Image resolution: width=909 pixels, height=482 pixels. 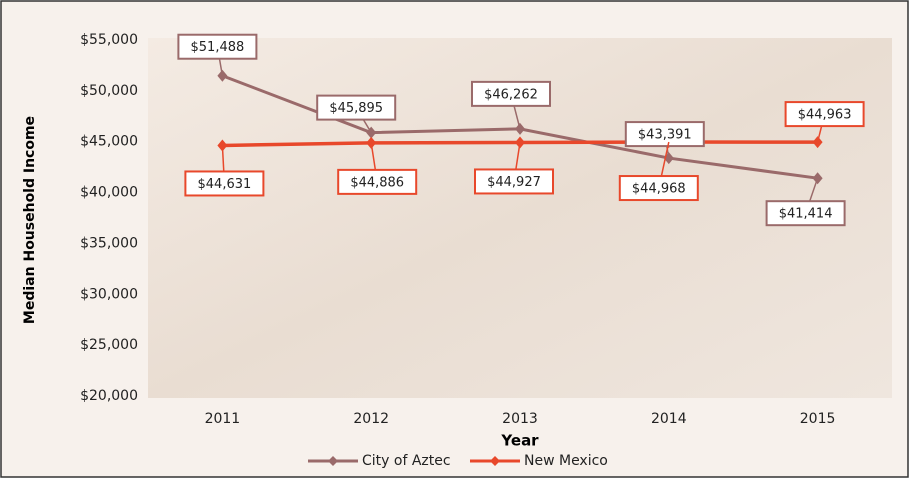 What do you see at coordinates (519, 441) in the screenshot?
I see `x-axis-label: Year` at bounding box center [519, 441].